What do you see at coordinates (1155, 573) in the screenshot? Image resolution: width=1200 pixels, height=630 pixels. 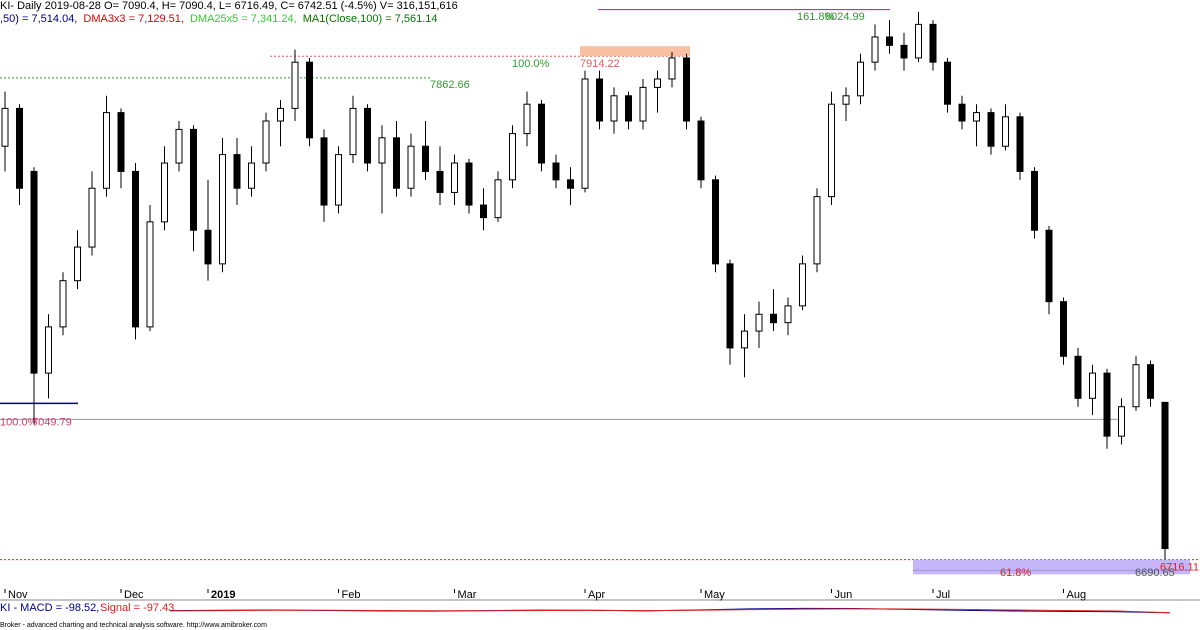 I see `level-label: 6690.65` at bounding box center [1155, 573].